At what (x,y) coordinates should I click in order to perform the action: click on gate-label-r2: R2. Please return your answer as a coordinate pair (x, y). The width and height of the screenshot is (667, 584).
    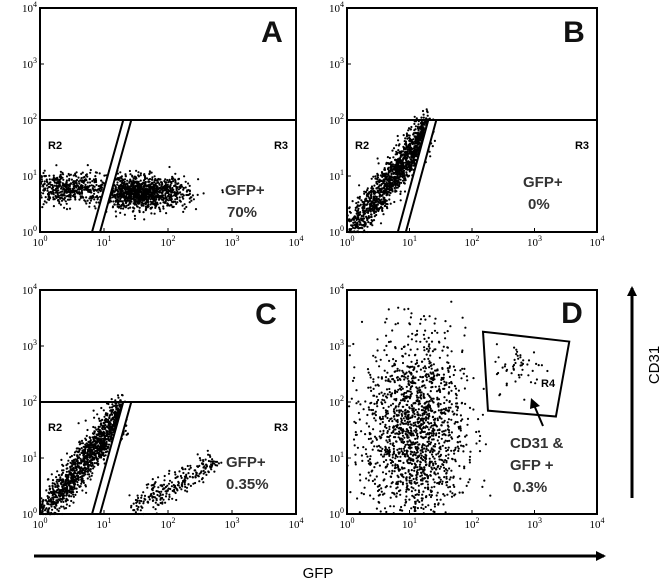
    Looking at the image, I should click on (55, 146).